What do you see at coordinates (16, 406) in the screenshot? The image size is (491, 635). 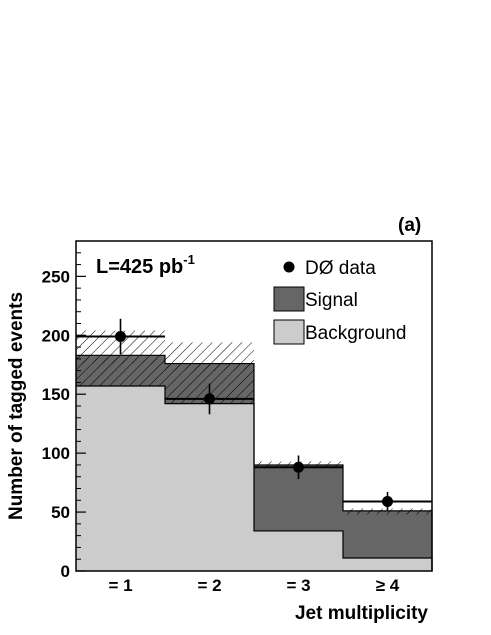 I see `y-axis-title: Number of tagged events` at bounding box center [16, 406].